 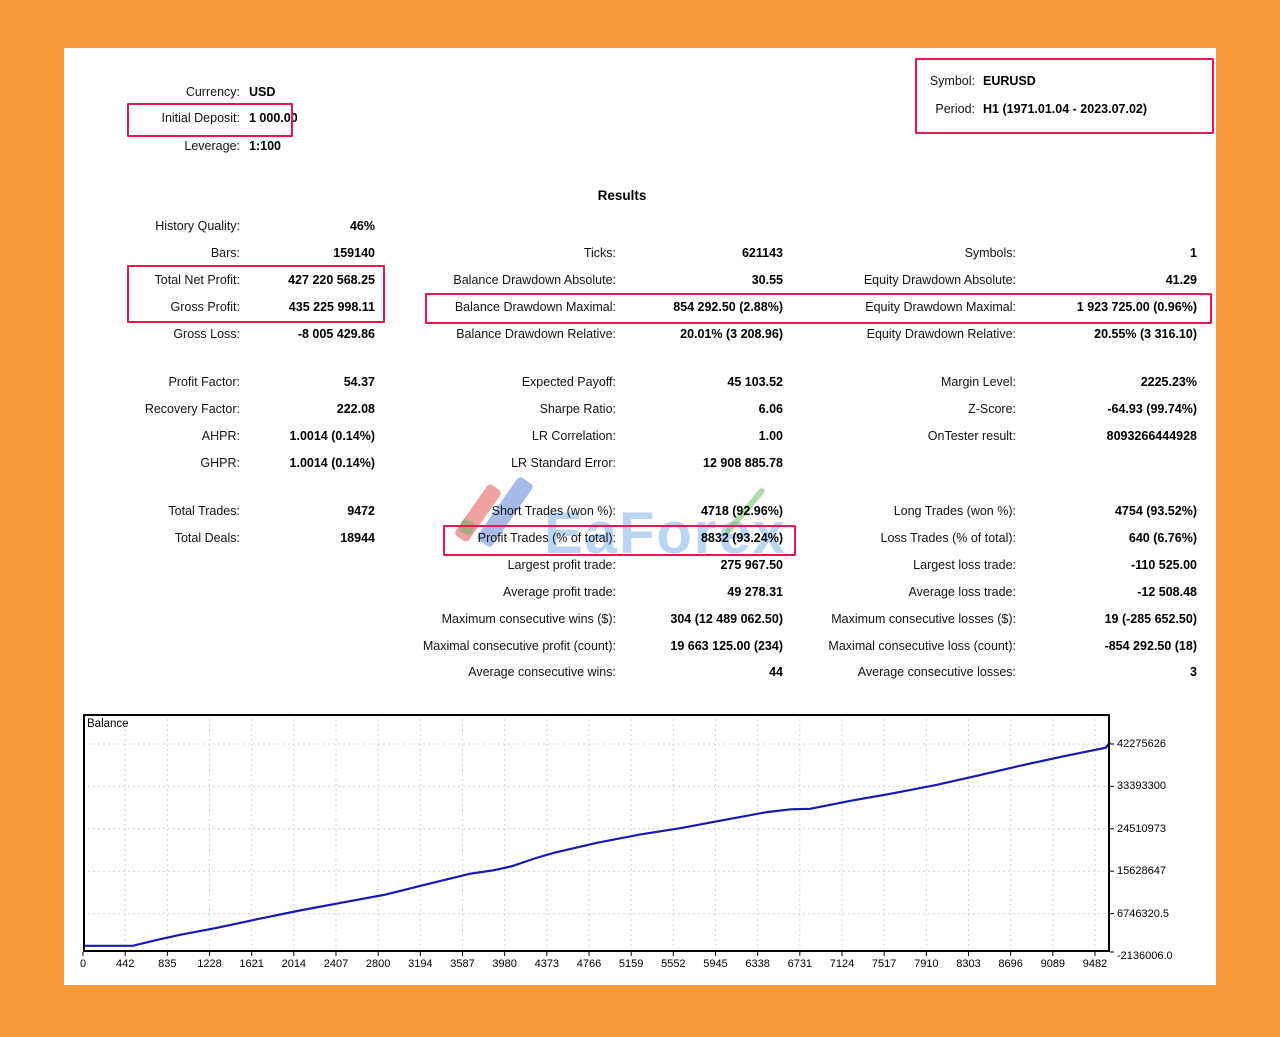 What do you see at coordinates (204, 382) in the screenshot?
I see `stat-label: Profit Factor:` at bounding box center [204, 382].